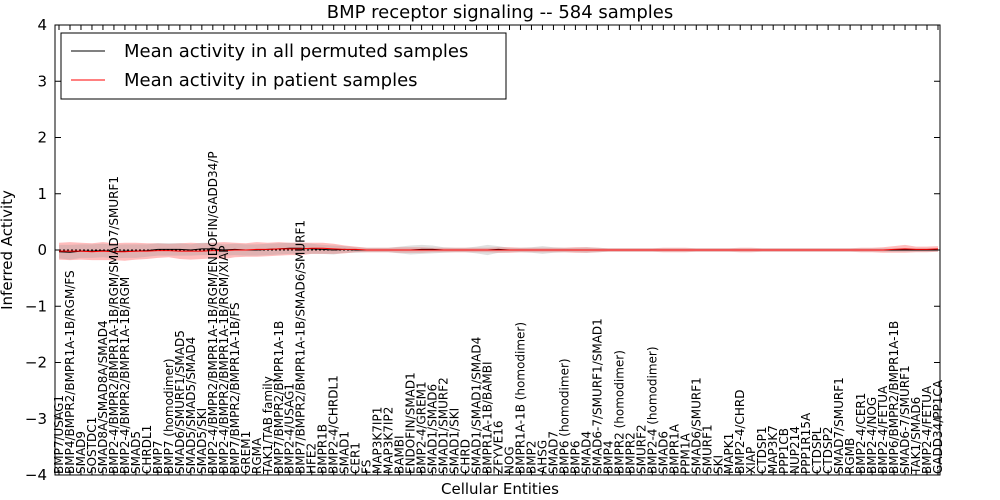 The width and height of the screenshot is (1000, 500). What do you see at coordinates (125, 375) in the screenshot?
I see `category-label: BMP2-4/BMPR2/BMPR1A-1B/RGM` at bounding box center [125, 375].